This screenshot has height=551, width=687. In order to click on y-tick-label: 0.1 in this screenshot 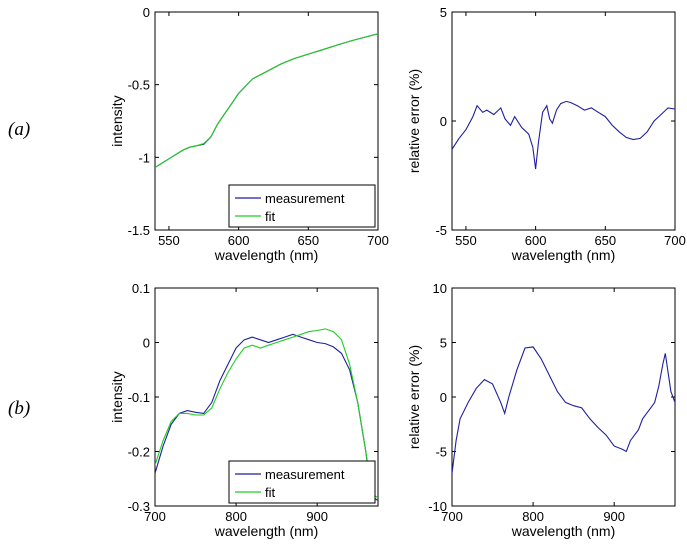, I will do `click(141, 288)`.